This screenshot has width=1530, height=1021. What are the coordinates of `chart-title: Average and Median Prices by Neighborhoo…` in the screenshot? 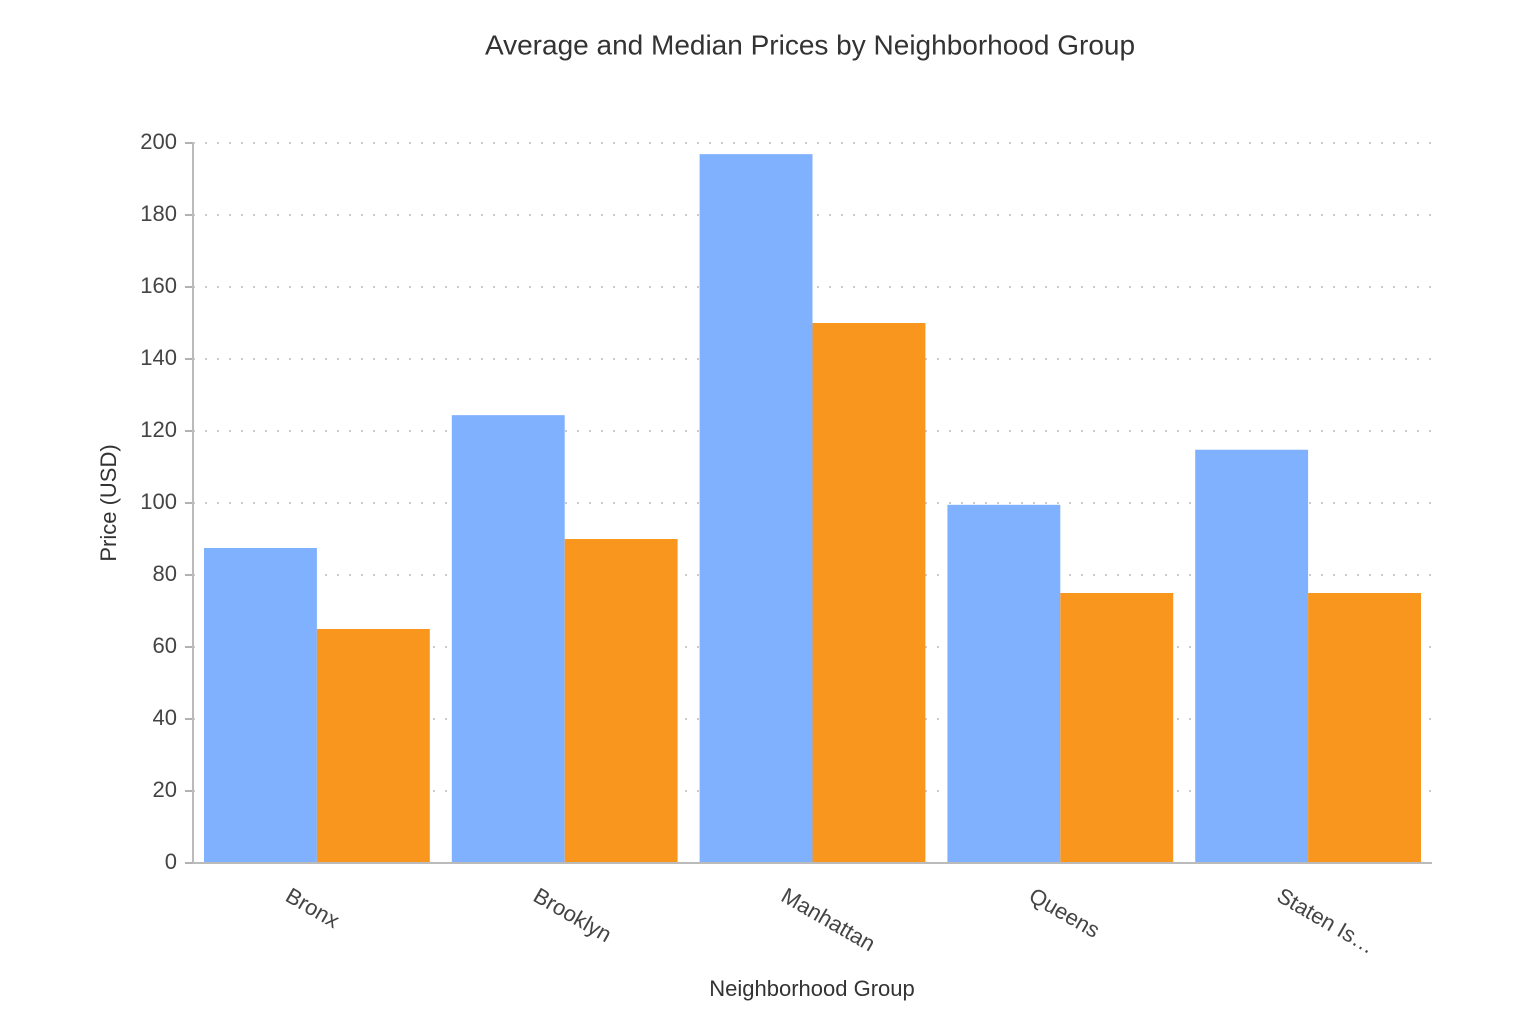 It's located at (810, 44).